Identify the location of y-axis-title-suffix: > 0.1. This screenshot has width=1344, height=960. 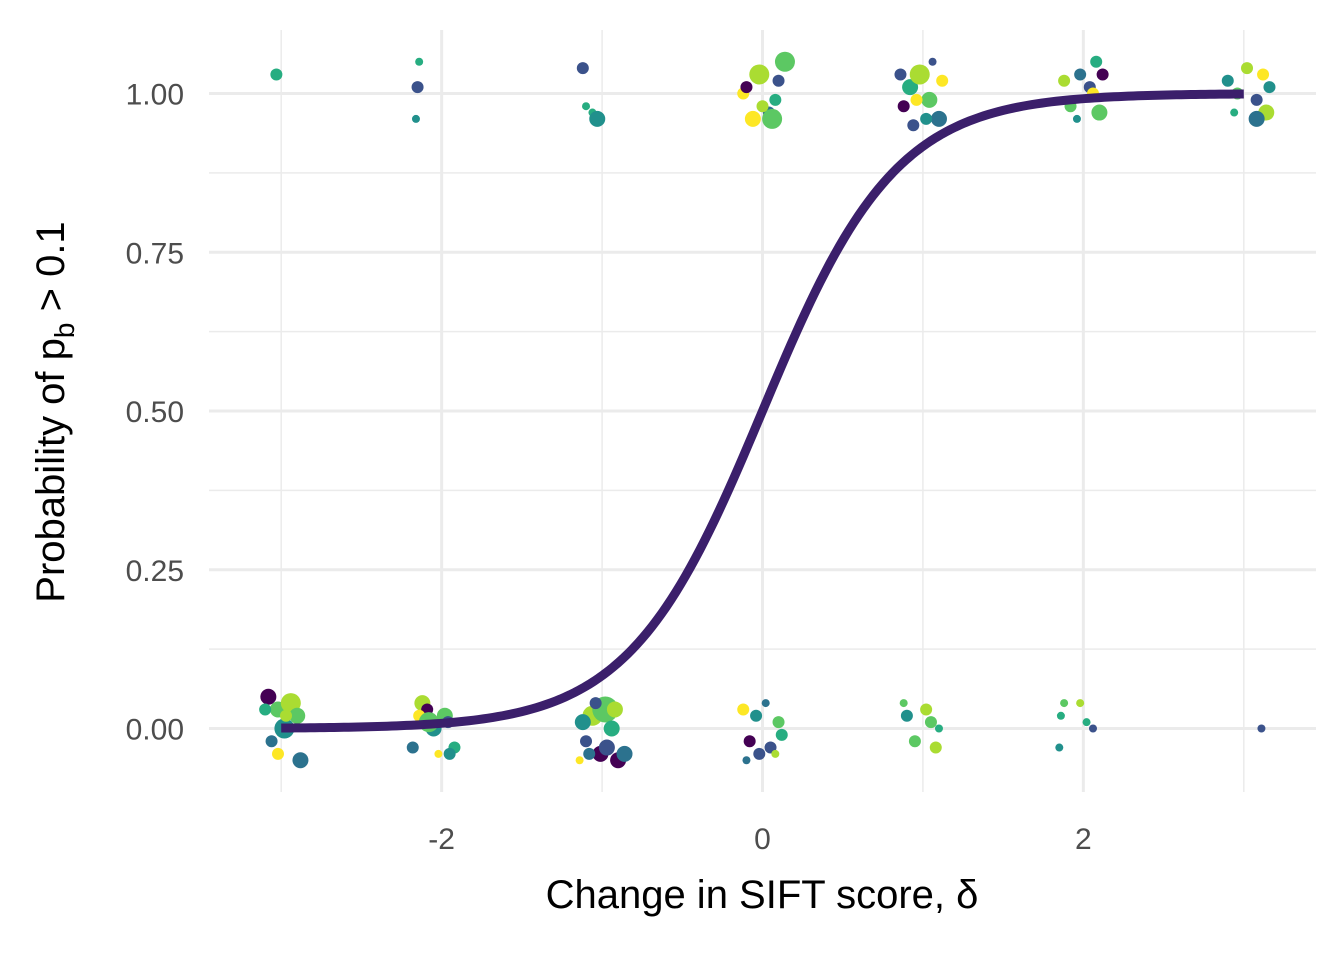
(51, 271).